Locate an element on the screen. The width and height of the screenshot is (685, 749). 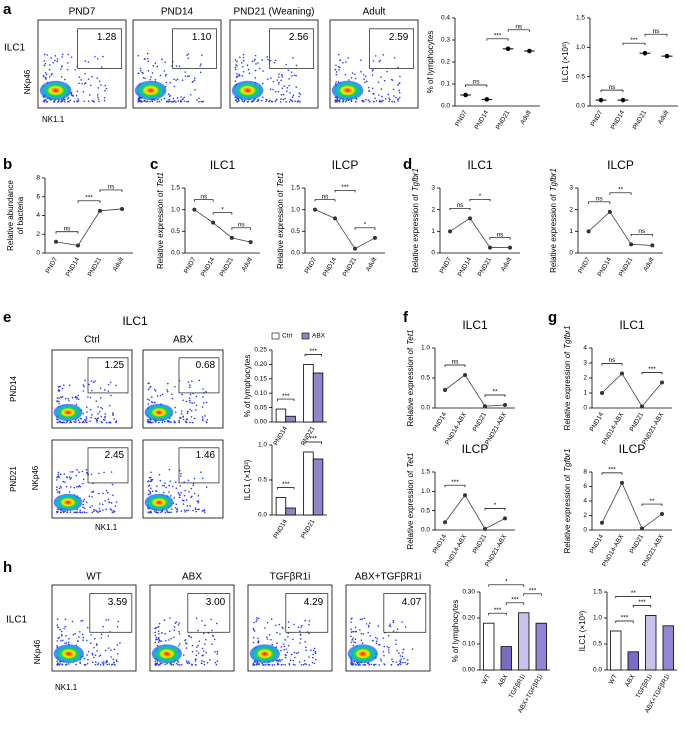
x-tick-label: ABX is located at coordinates (630, 680).